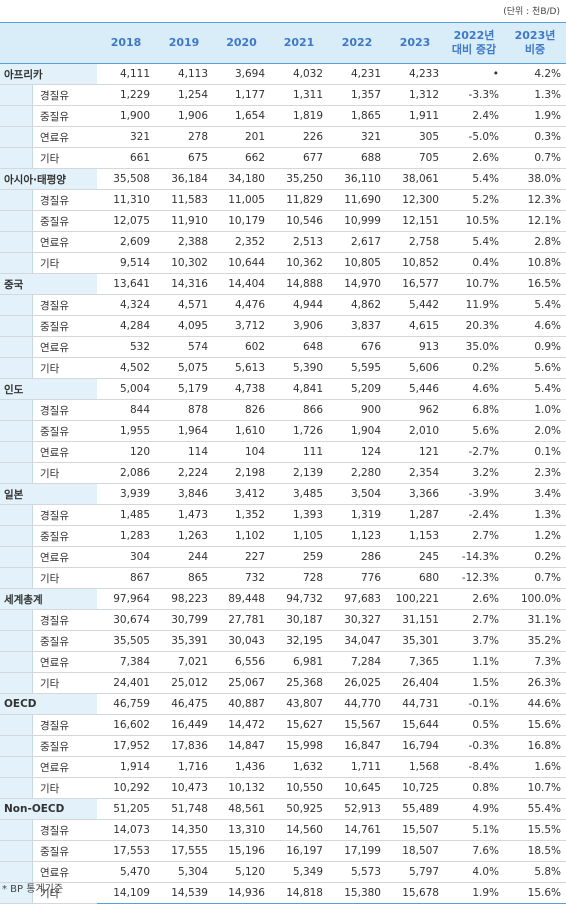 The width and height of the screenshot is (566, 904). Describe the element at coordinates (474, 452) in the screenshot. I see `cell: -2.7%` at that location.